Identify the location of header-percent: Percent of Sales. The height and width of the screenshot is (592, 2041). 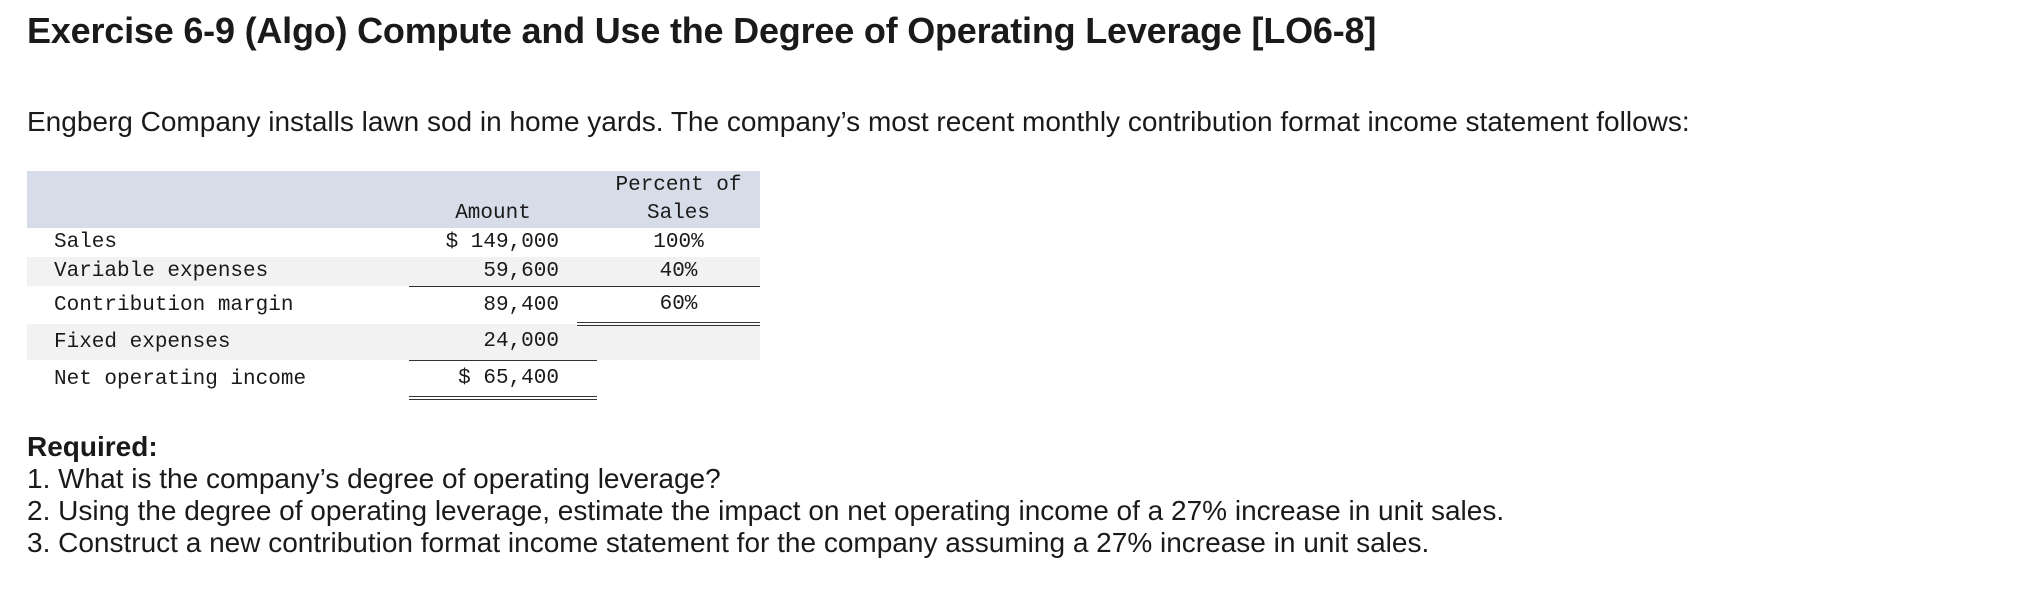
(678, 199).